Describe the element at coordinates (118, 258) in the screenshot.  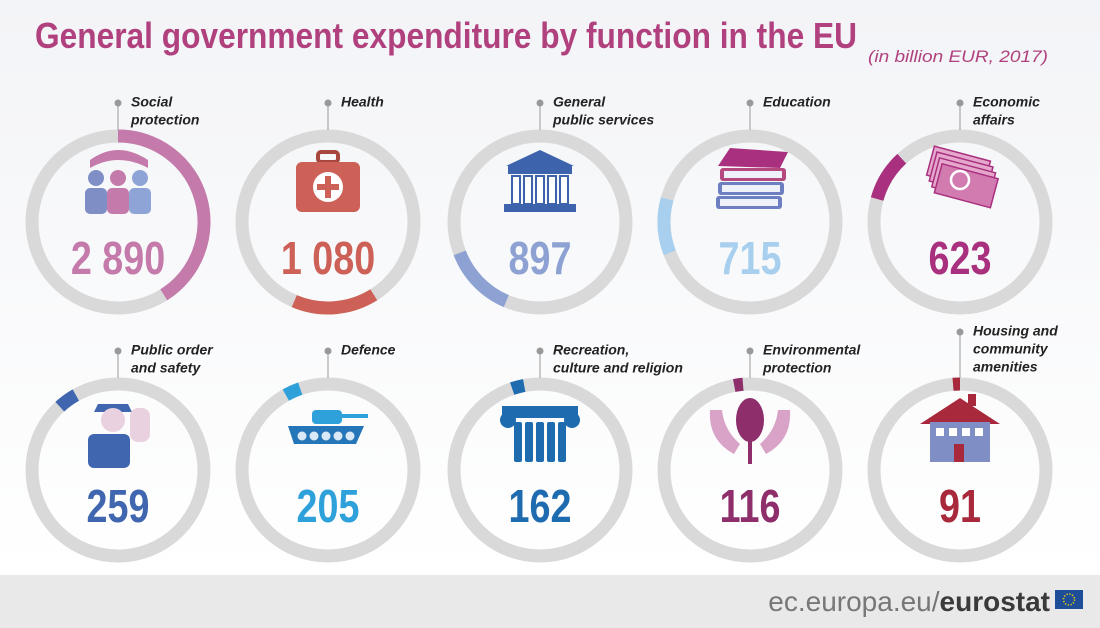
I see `value-label: 2 890` at that location.